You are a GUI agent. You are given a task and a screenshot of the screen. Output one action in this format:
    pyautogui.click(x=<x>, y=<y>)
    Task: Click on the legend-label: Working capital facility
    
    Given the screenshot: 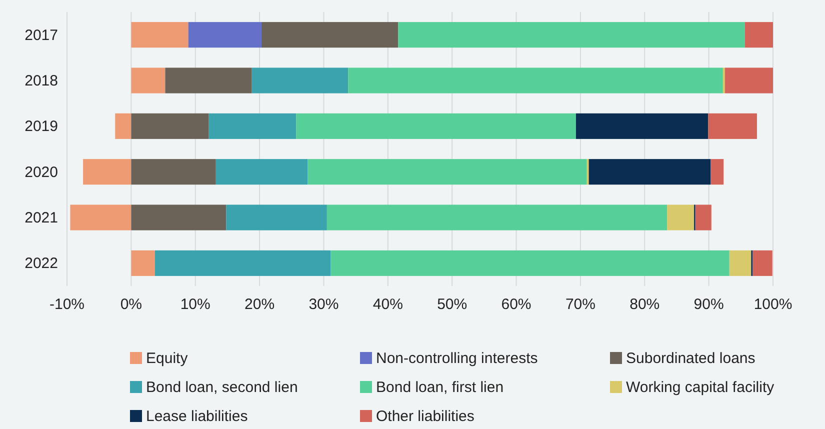 What is the action you would take?
    pyautogui.click(x=700, y=387)
    